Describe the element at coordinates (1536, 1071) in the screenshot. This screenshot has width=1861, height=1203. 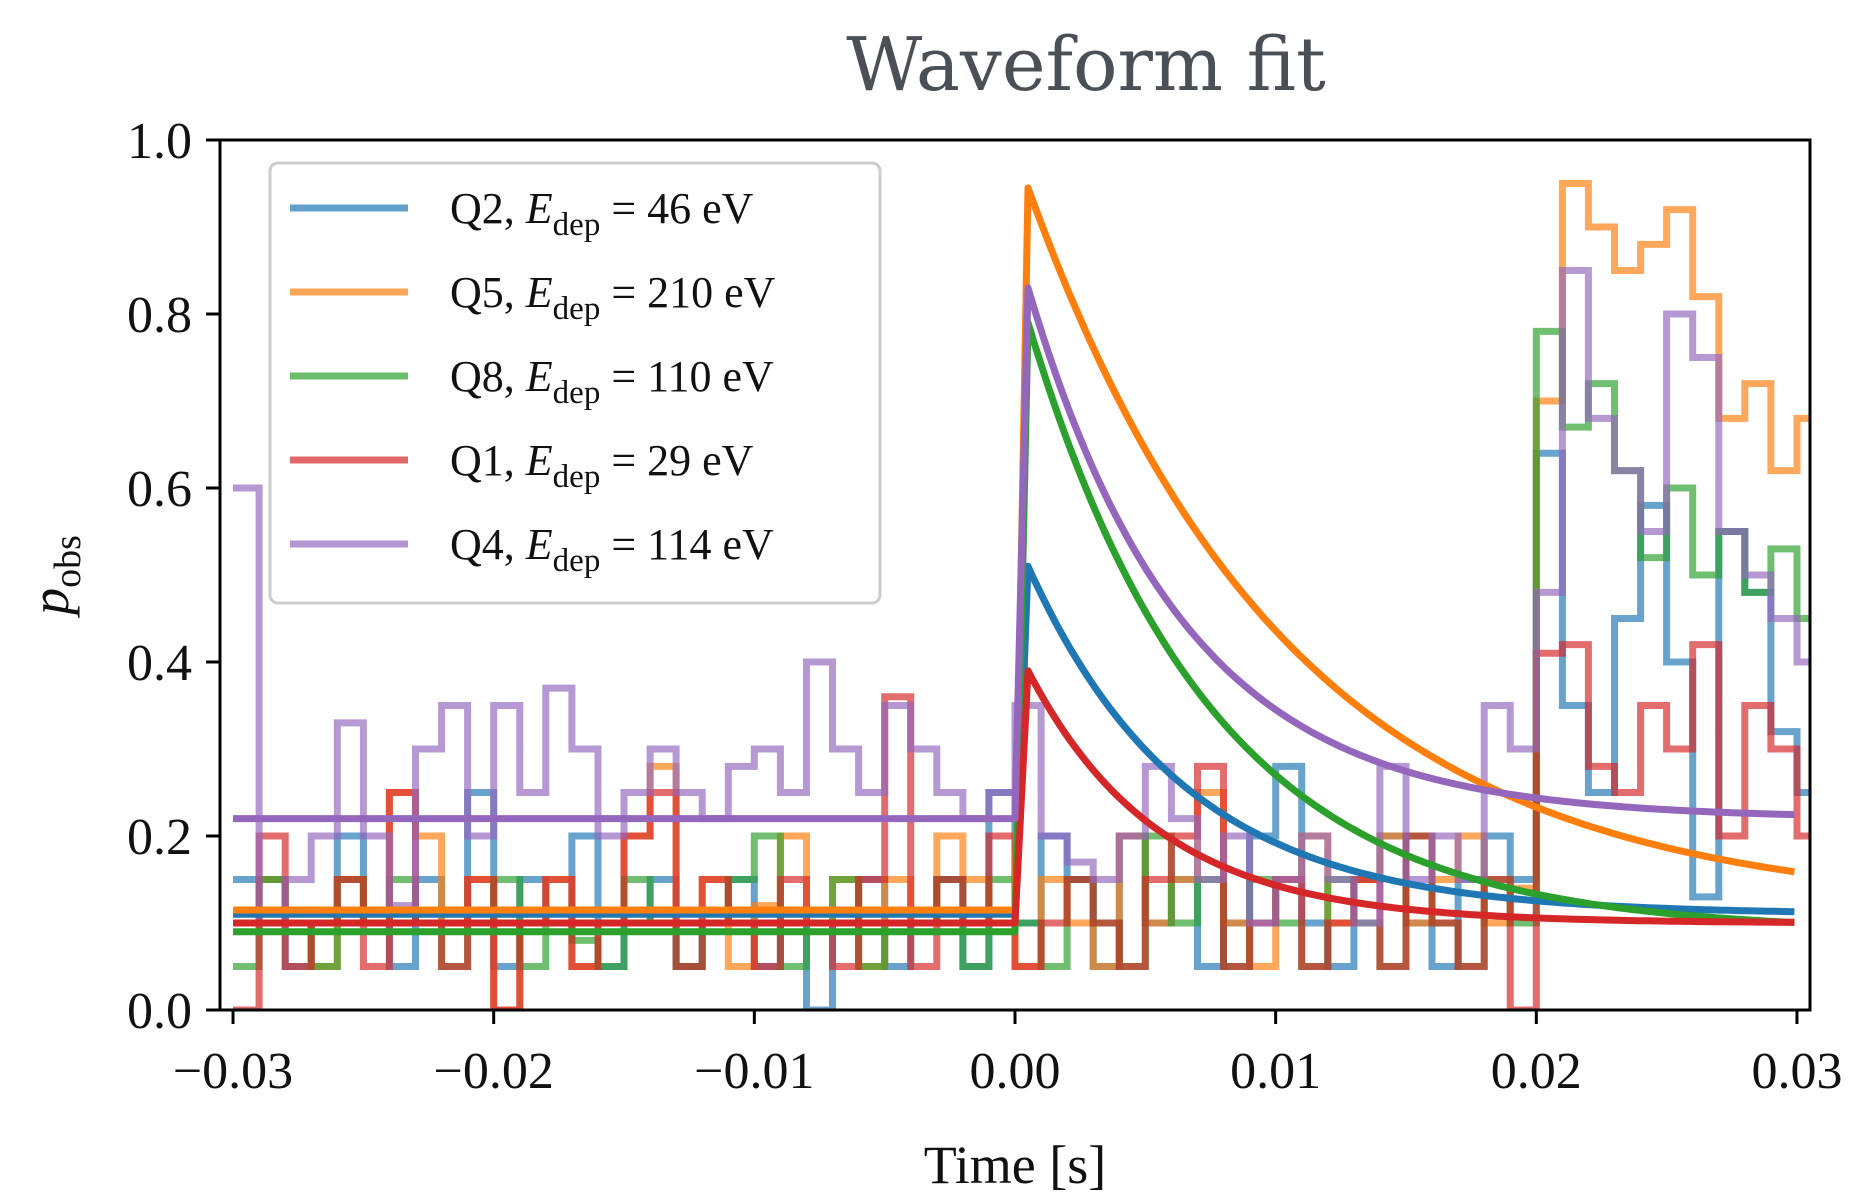
I see `x-tick-label: 0.02` at that location.